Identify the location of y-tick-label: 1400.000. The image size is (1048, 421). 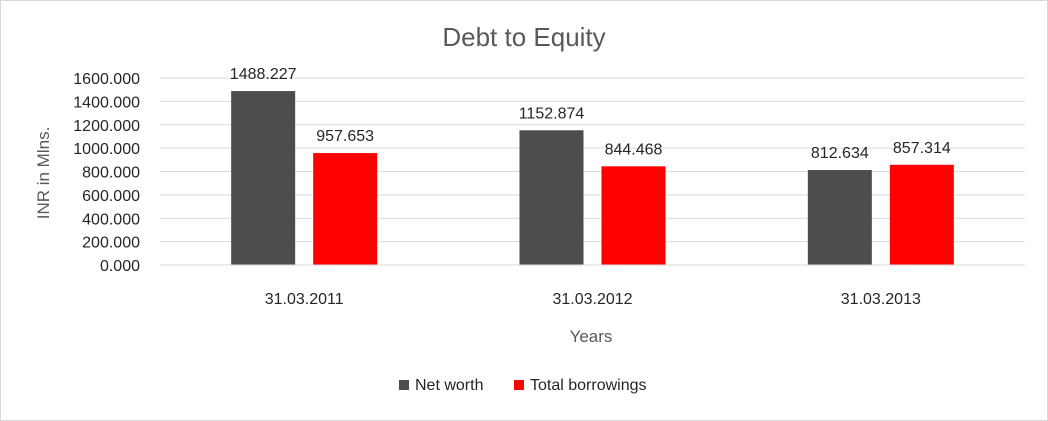
(106, 102).